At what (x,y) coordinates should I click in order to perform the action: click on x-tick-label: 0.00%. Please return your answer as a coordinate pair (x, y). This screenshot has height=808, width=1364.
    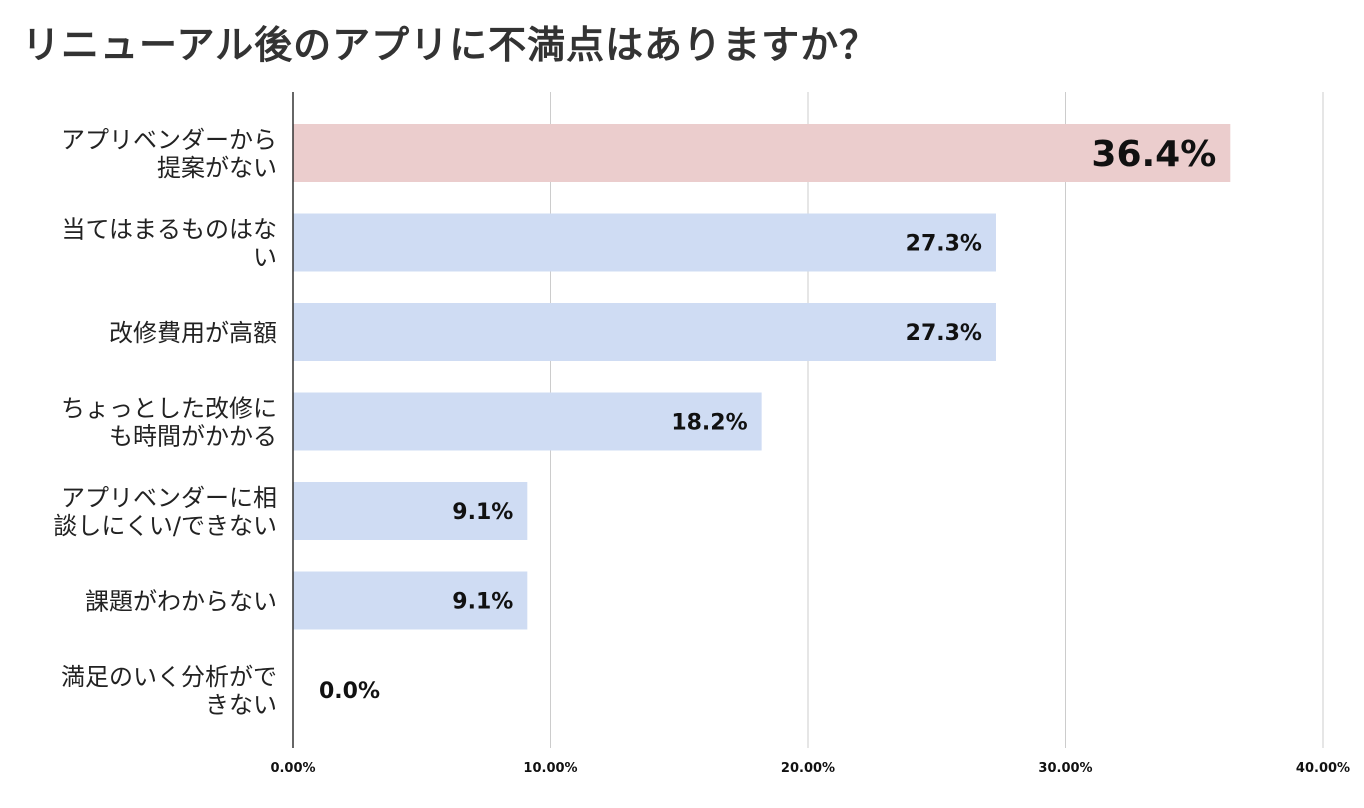
    Looking at the image, I should click on (292, 768).